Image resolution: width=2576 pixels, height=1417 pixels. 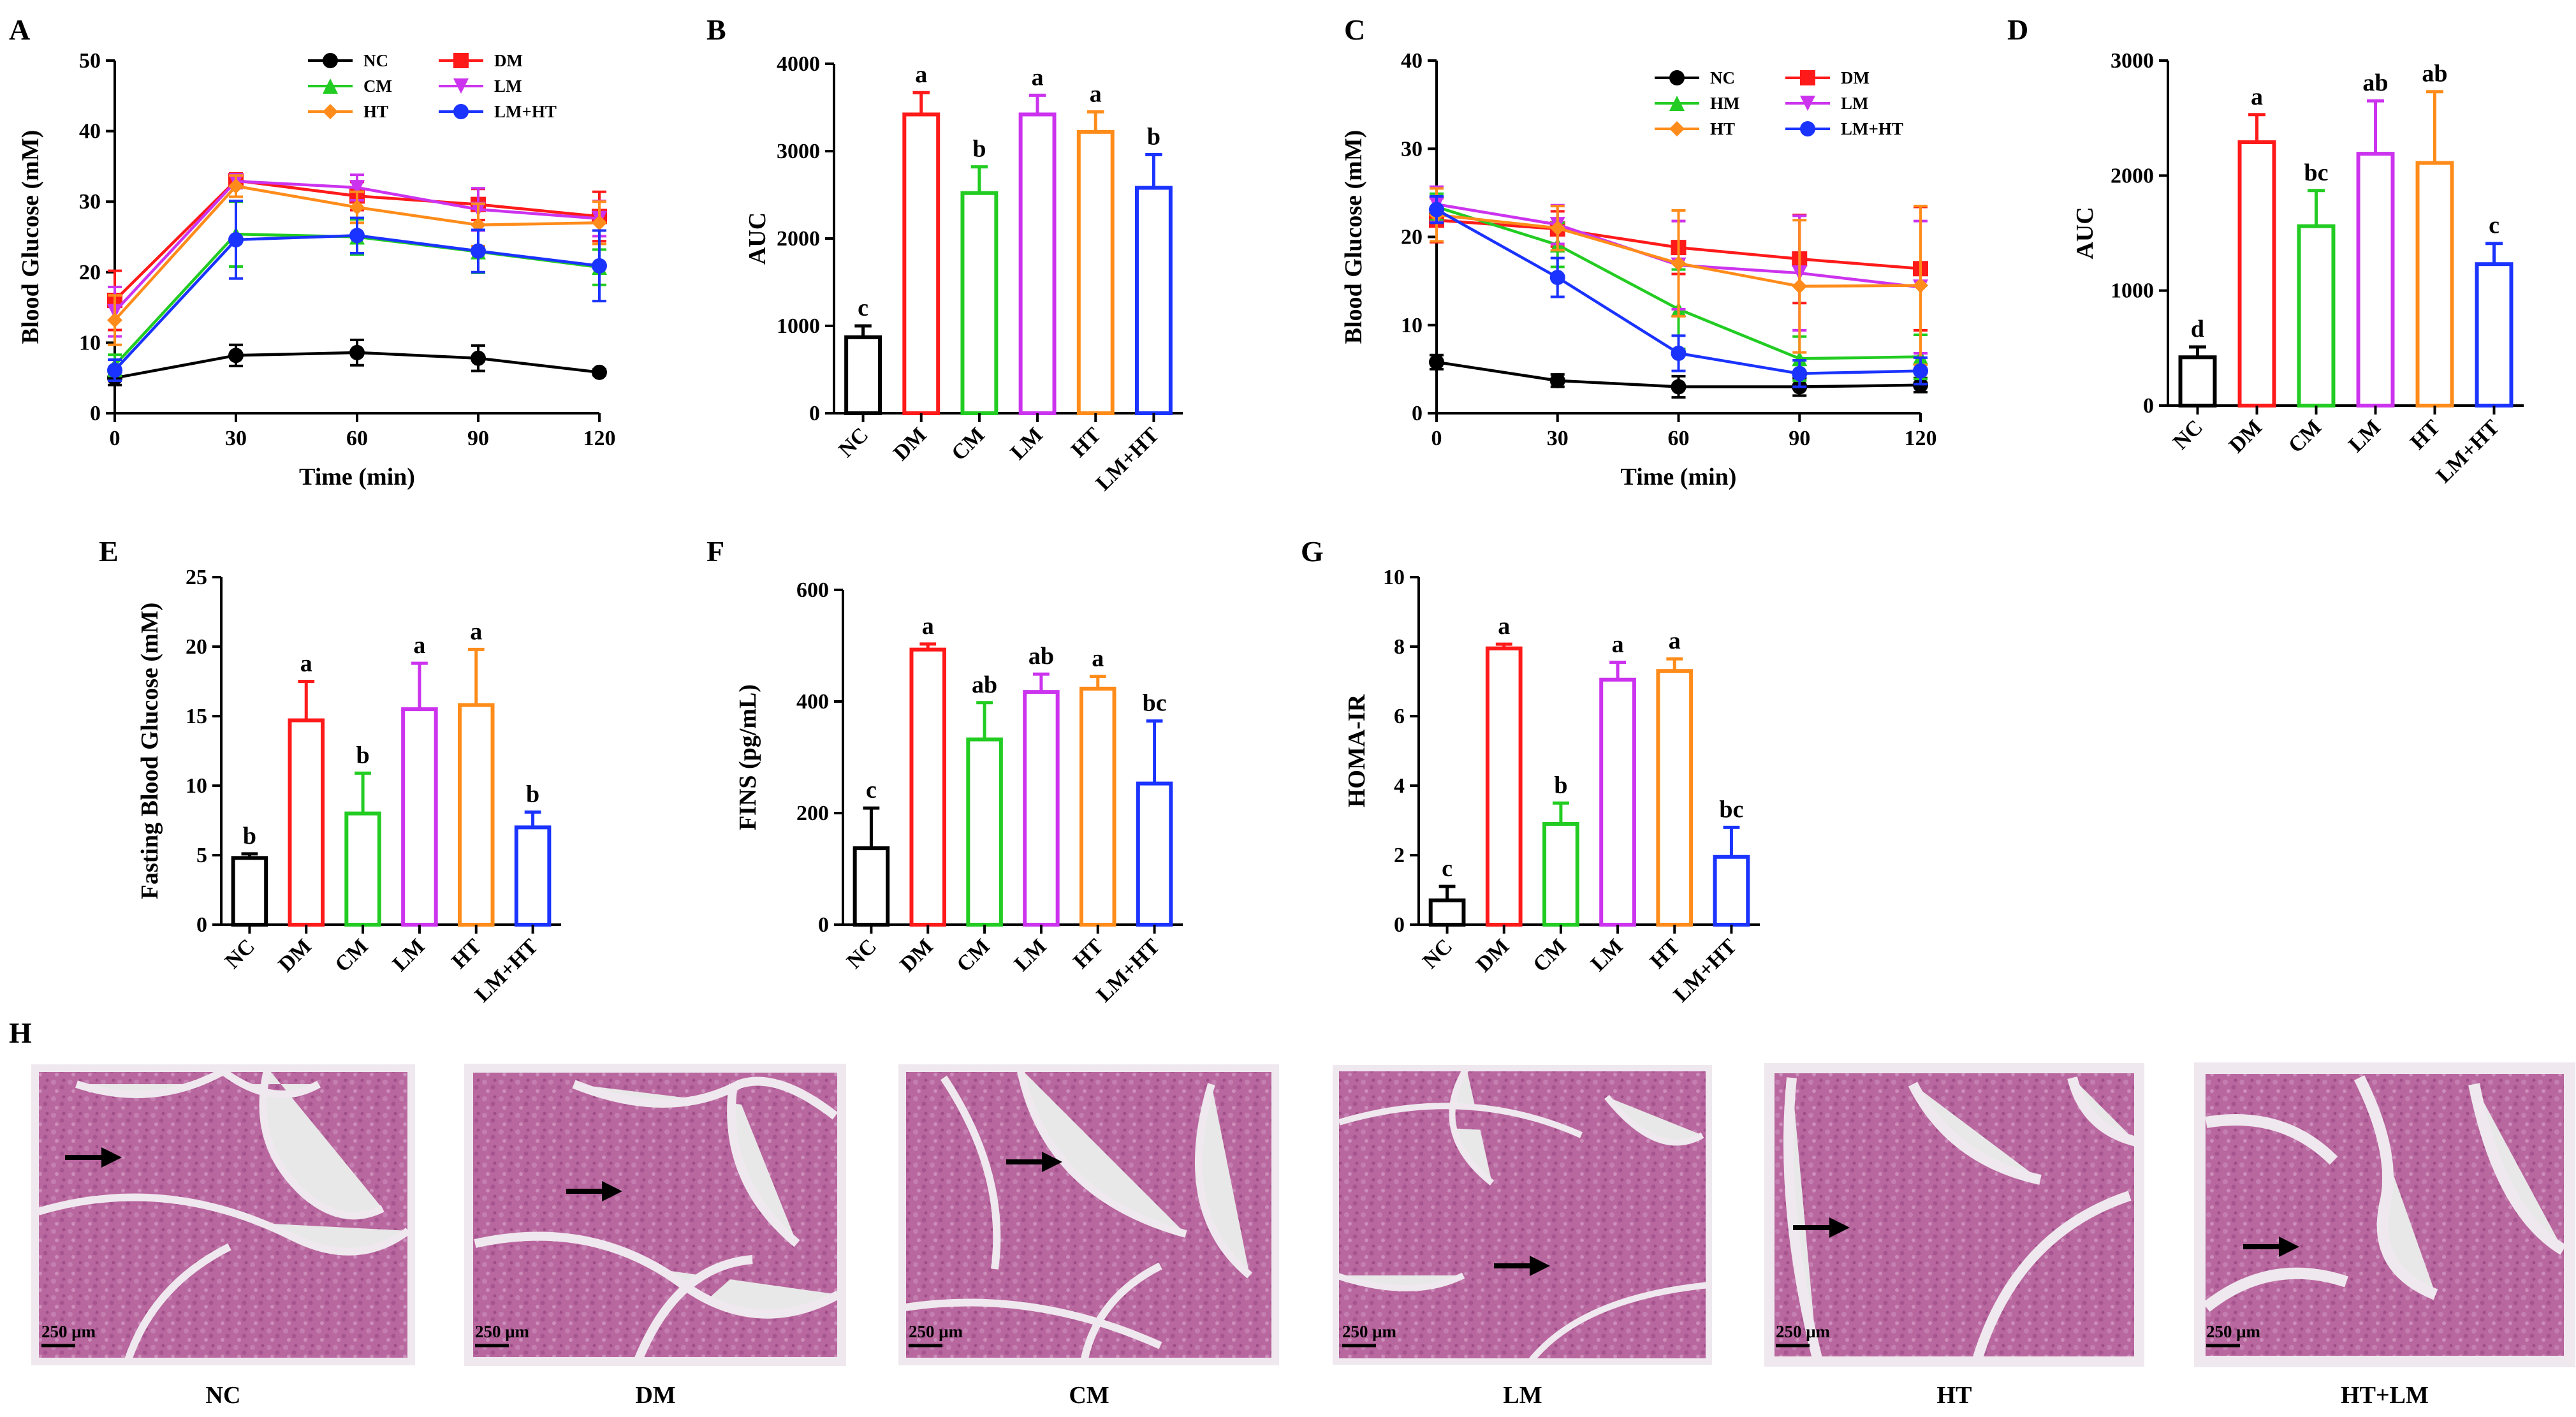 I want to click on x-tick-label: CM, so click(x=352, y=955).